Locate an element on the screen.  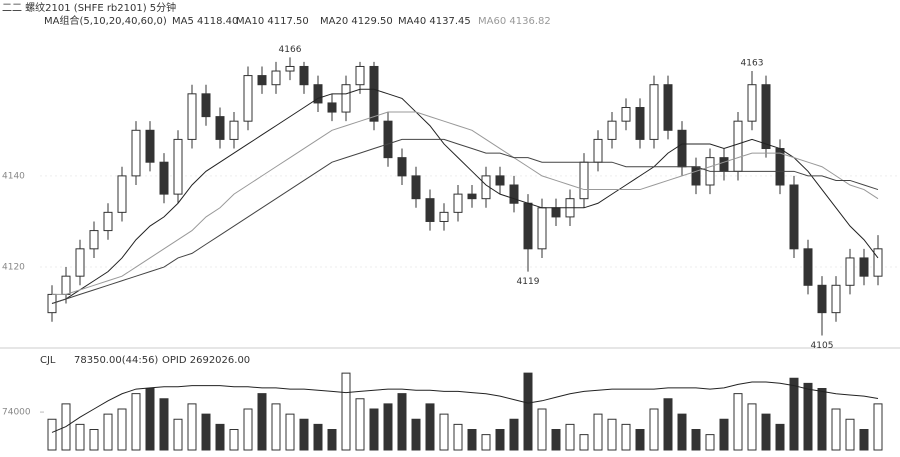
y-tick-label: 4140 is located at coordinates (13, 176).